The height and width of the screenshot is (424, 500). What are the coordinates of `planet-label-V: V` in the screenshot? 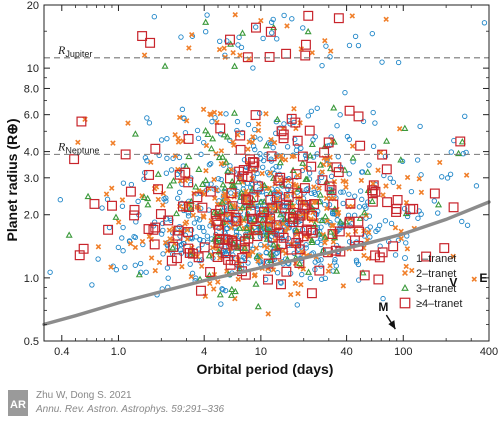 It's located at (453, 283).